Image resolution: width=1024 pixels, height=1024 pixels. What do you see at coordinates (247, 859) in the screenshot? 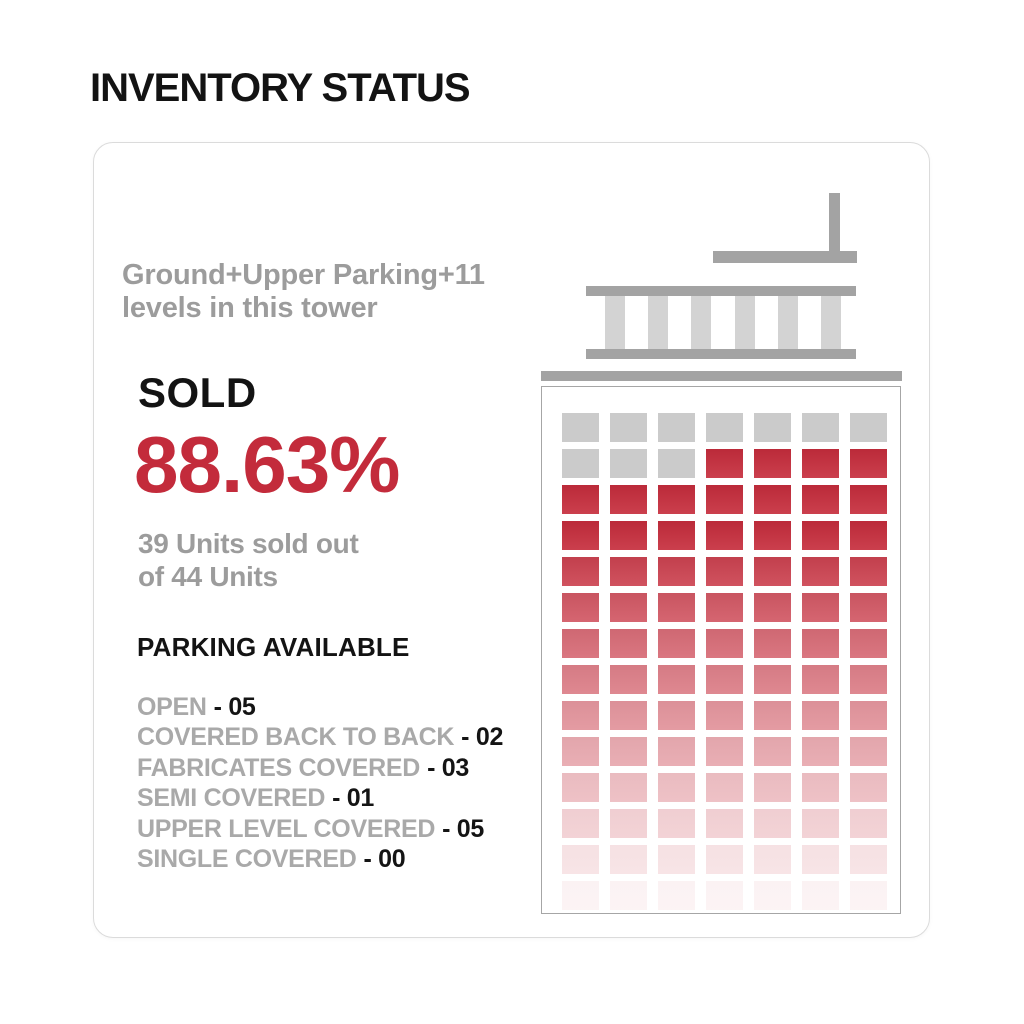
I see `parking-label: SINGLE COVERED` at bounding box center [247, 859].